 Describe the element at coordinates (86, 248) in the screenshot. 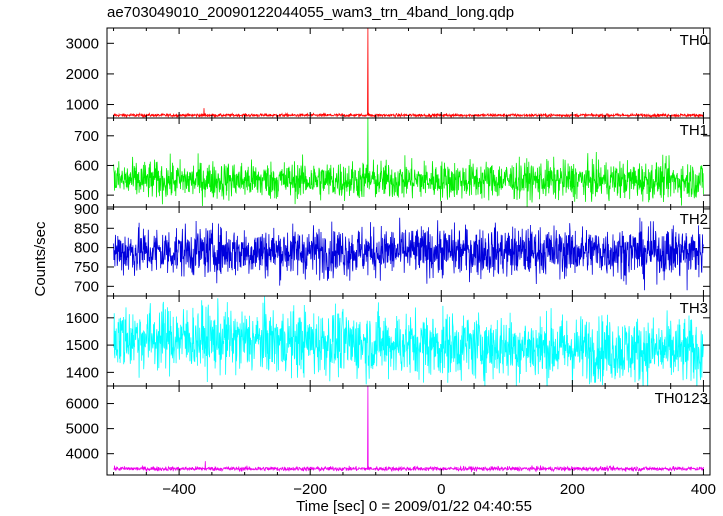

I see `y-tick-label: 800` at that location.